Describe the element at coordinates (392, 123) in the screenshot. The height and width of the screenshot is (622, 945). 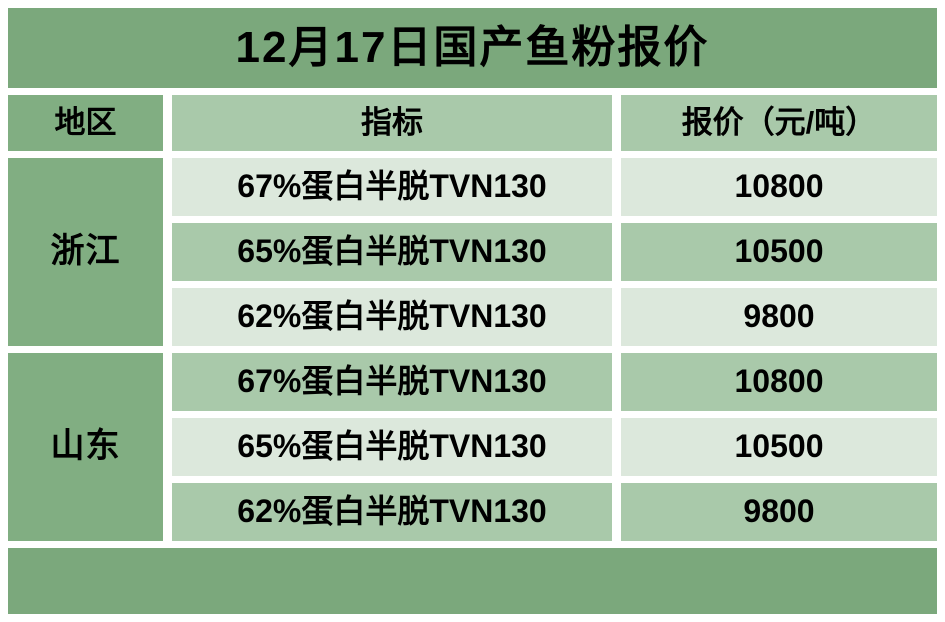
I see `header-indicator: 指标` at that location.